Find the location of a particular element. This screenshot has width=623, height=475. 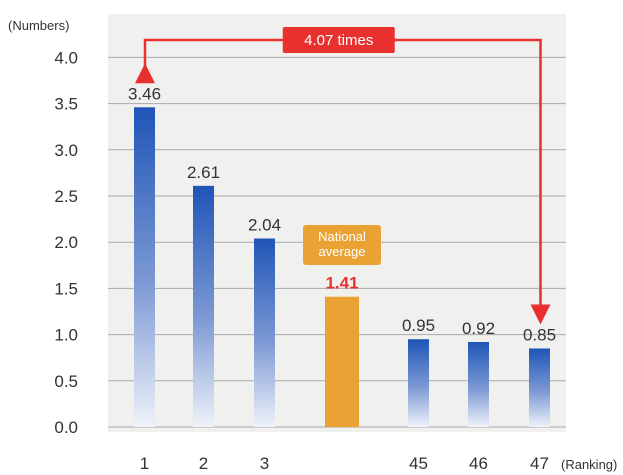

y-axis-unit-label: (Numbers) is located at coordinates (38, 25).